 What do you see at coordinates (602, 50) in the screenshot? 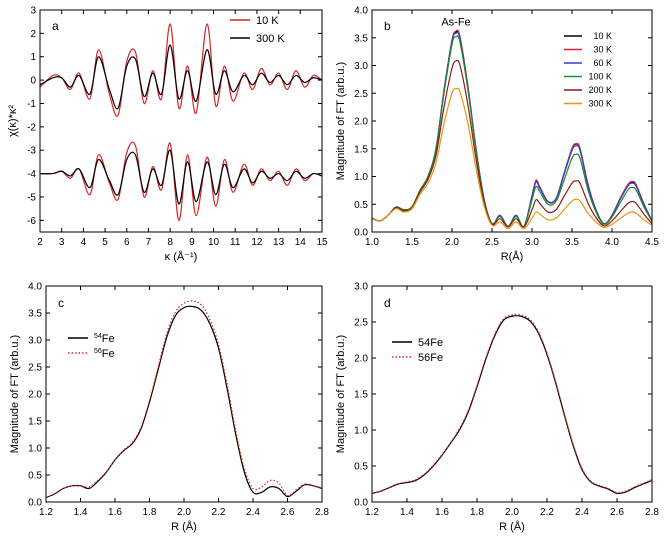
I see `legend-label-b: 30 K` at bounding box center [602, 50].